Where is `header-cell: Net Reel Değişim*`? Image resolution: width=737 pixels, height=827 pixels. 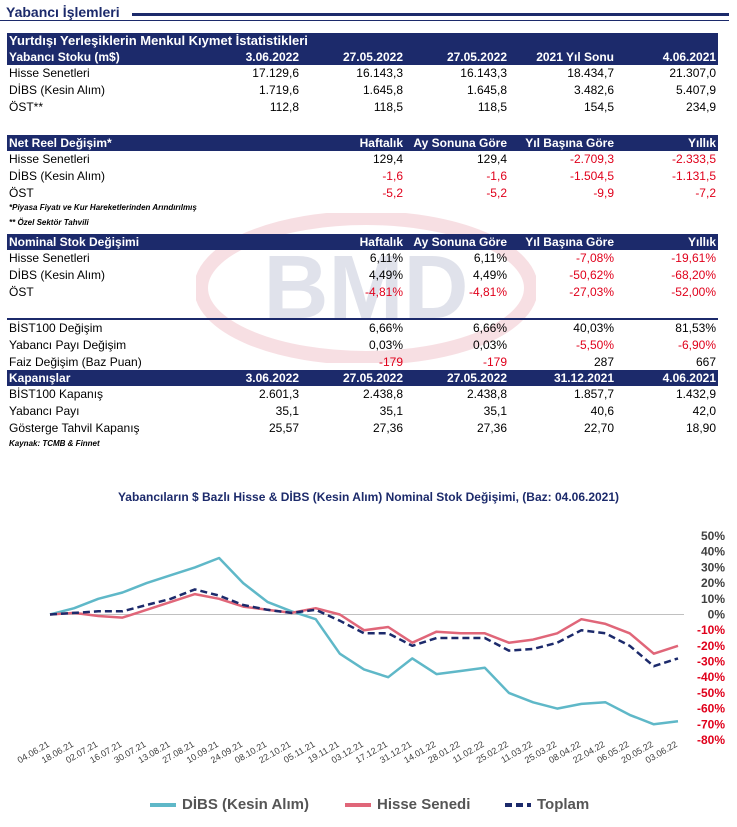 header-cell: Net Reel Değişim* is located at coordinates (103, 143).